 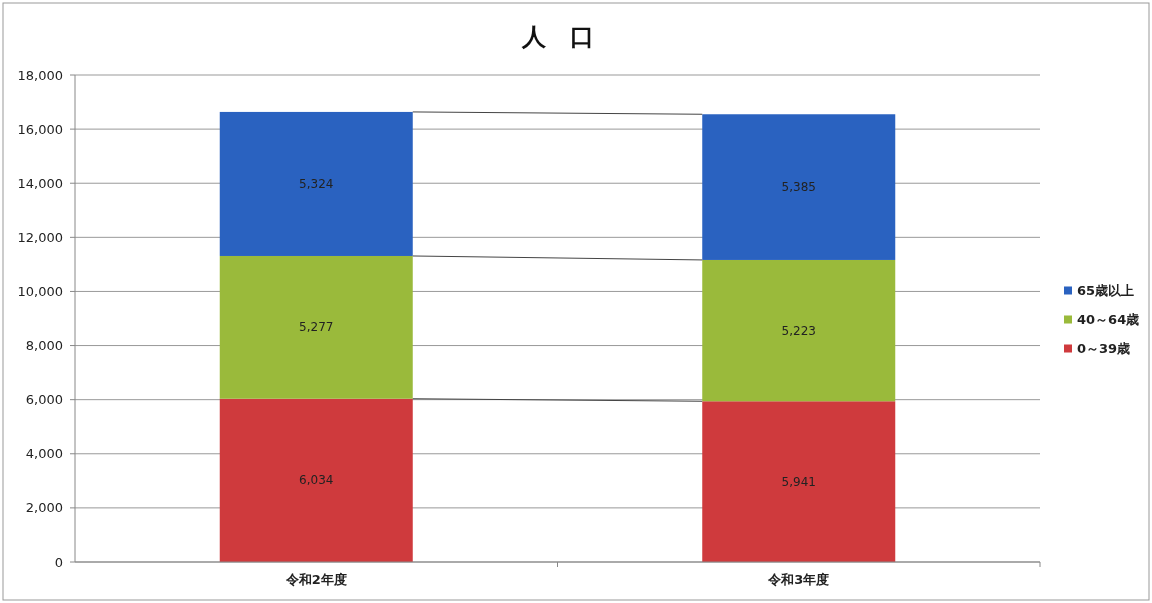 What do you see at coordinates (40, 237) in the screenshot?
I see `y-tick-label: 12,000` at bounding box center [40, 237].